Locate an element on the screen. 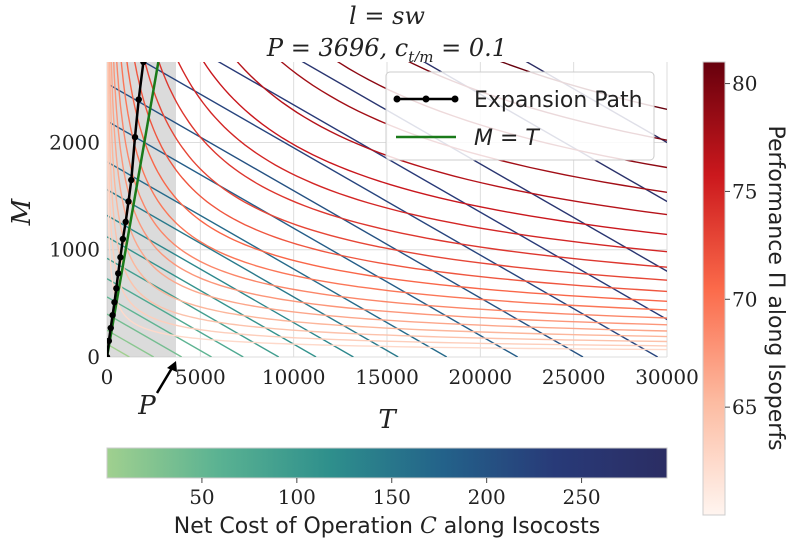  cost-colorbar-label-suffix: along Isocosts is located at coordinates (518, 526).